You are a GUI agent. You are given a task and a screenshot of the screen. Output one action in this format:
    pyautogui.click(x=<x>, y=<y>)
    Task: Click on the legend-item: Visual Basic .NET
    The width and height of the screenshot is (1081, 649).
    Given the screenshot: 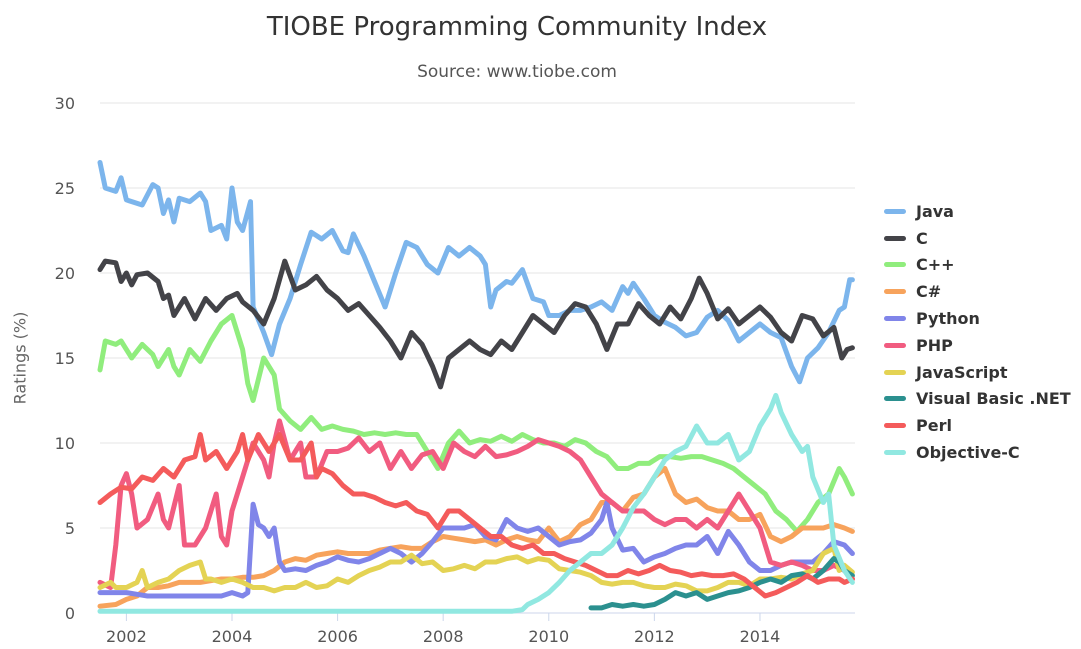 What is the action you would take?
    pyautogui.click(x=977, y=399)
    